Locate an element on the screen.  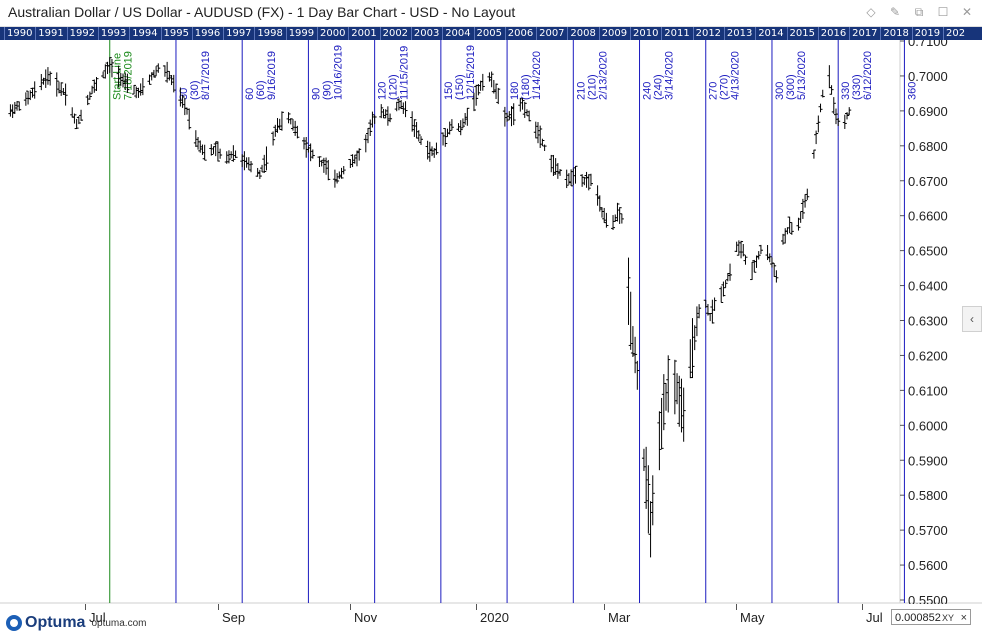
year-band-label: 2013 is located at coordinates (739, 33).